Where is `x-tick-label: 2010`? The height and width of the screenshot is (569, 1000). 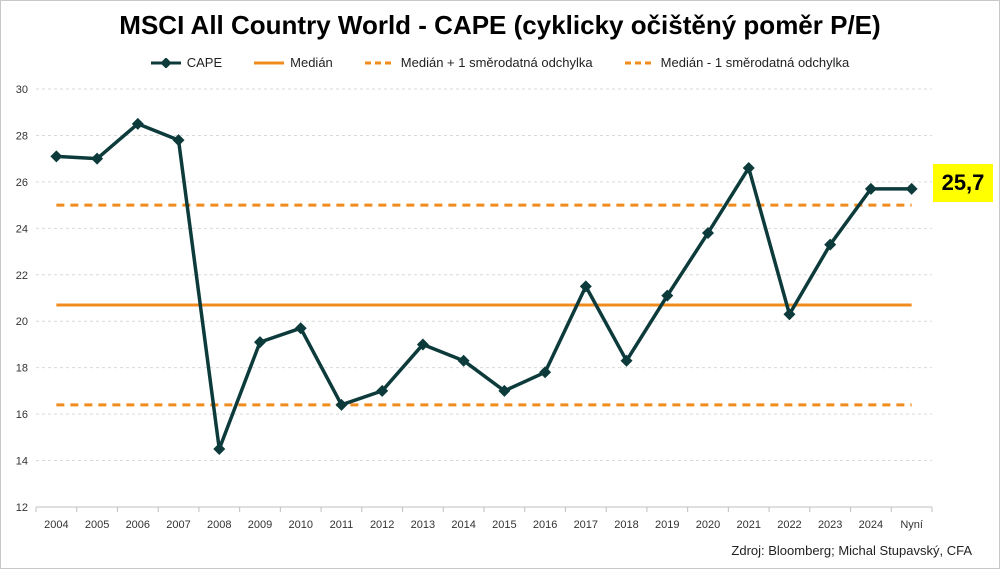
x-tick-label: 2010 is located at coordinates (300, 525).